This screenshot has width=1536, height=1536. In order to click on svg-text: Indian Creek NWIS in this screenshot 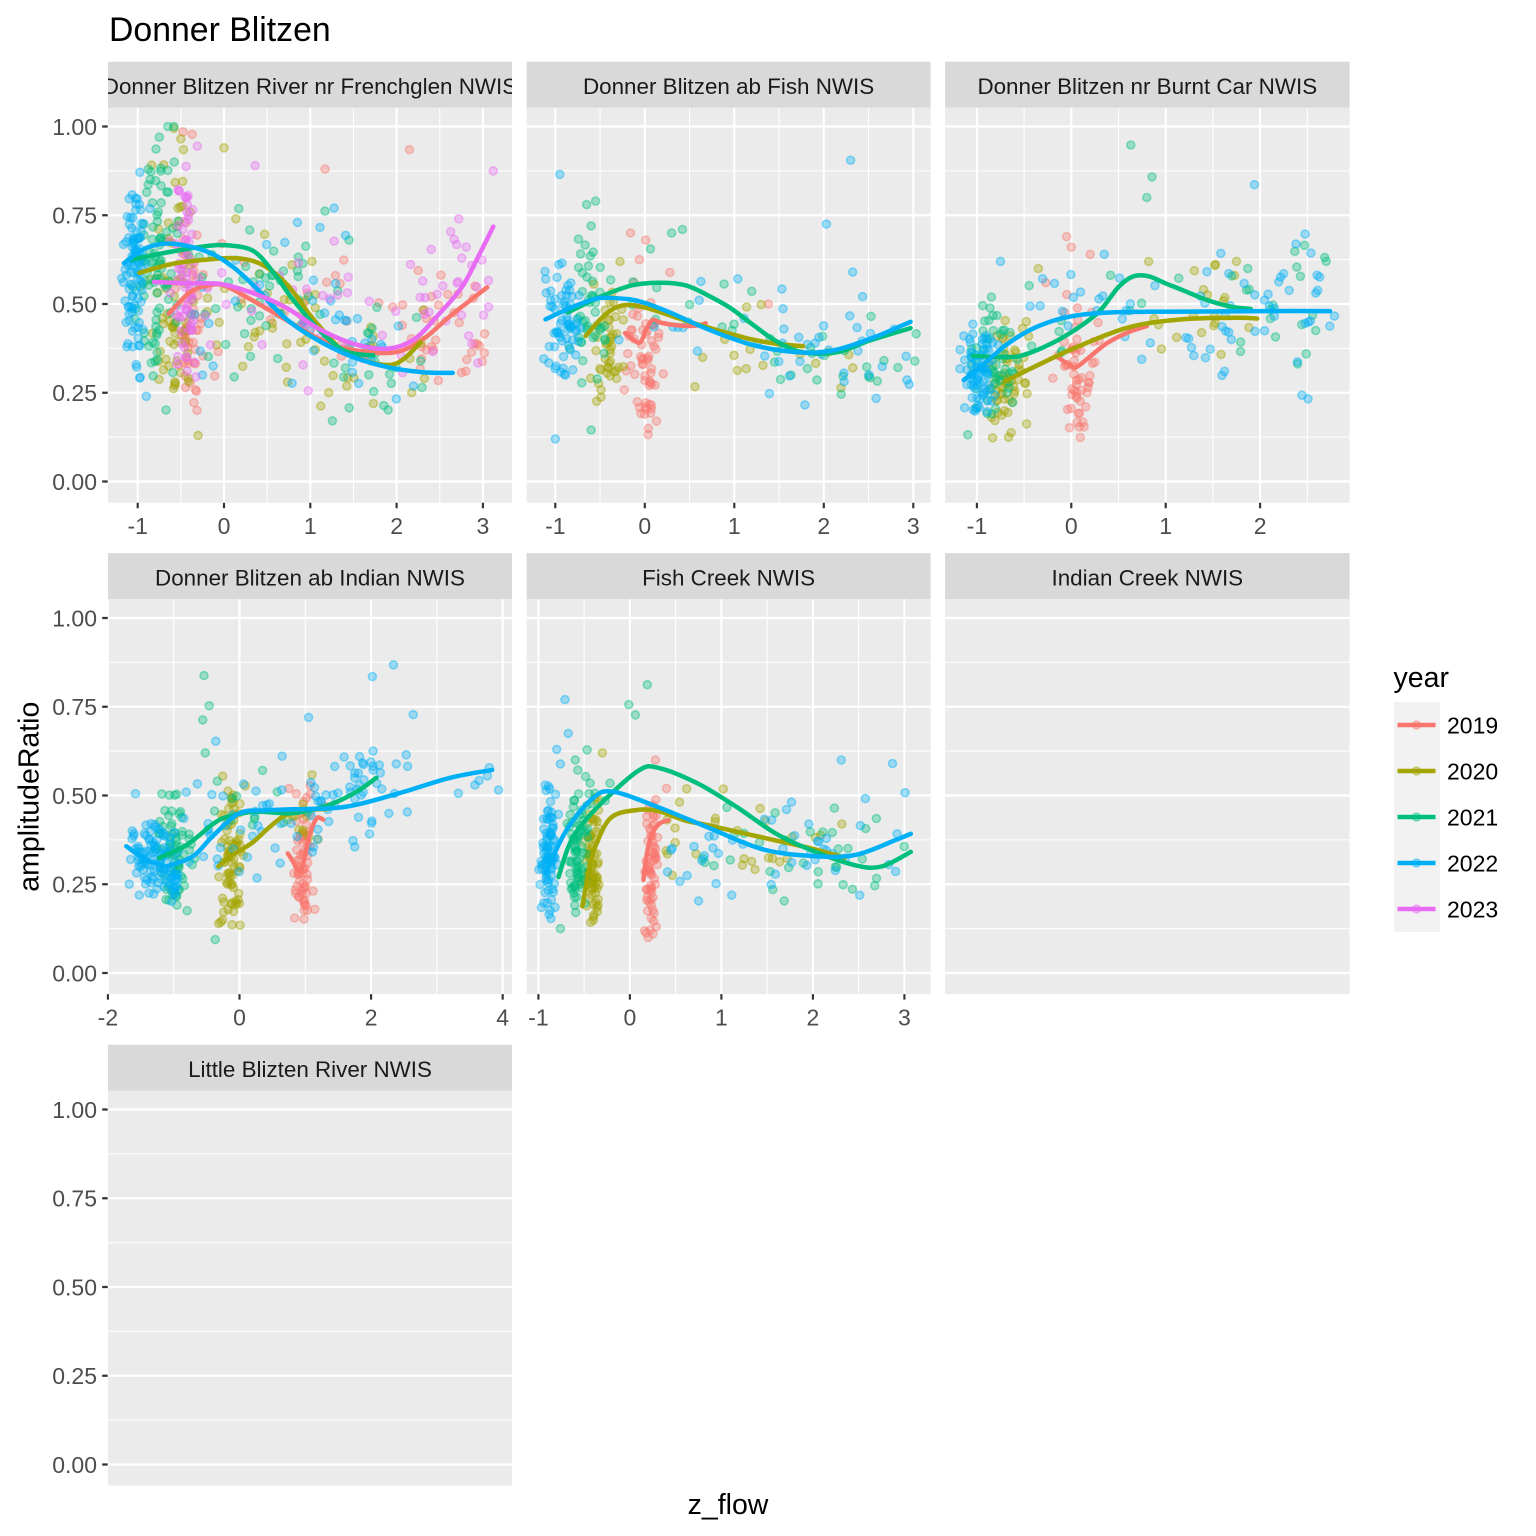, I will do `click(1147, 577)`.